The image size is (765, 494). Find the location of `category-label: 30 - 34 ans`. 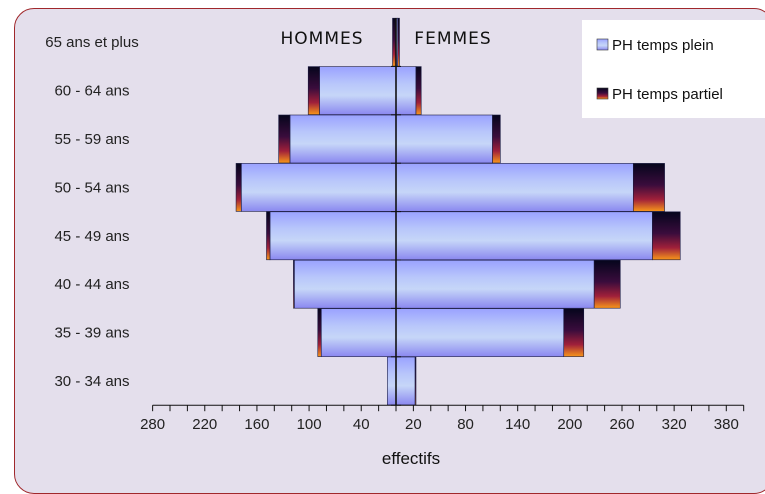

category-label: 30 - 34 ans is located at coordinates (91, 381).